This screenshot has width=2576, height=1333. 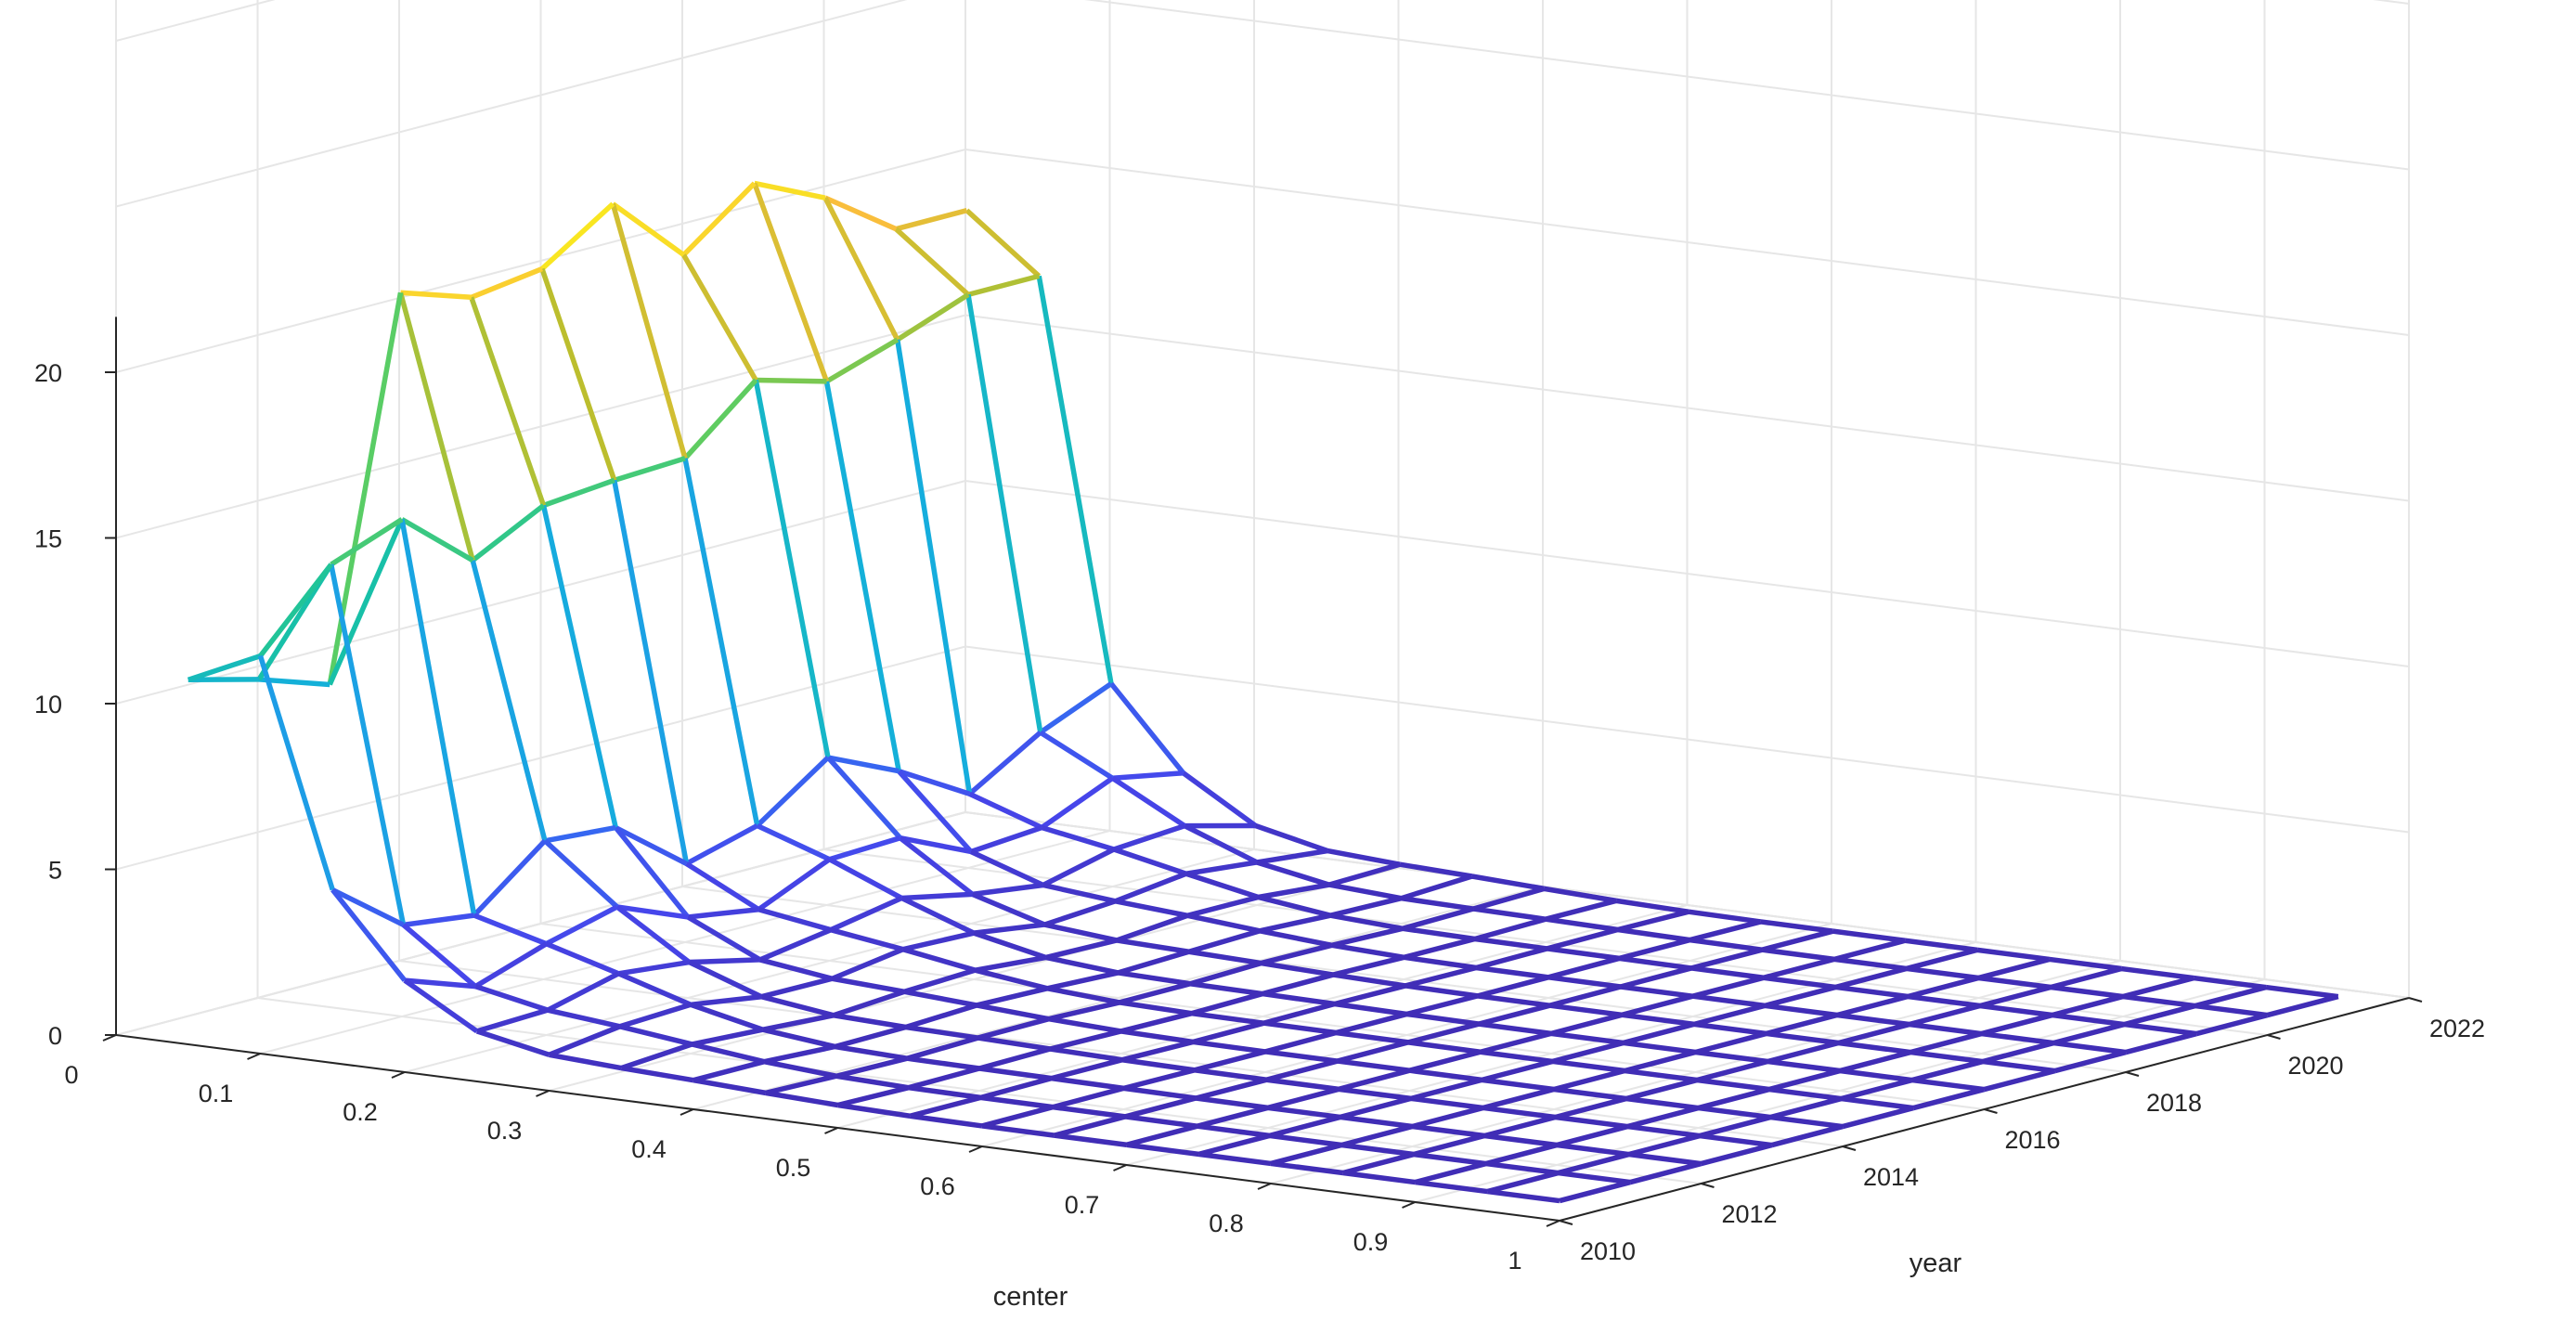 What do you see at coordinates (1030, 1297) in the screenshot?
I see `x-axis-title: center` at bounding box center [1030, 1297].